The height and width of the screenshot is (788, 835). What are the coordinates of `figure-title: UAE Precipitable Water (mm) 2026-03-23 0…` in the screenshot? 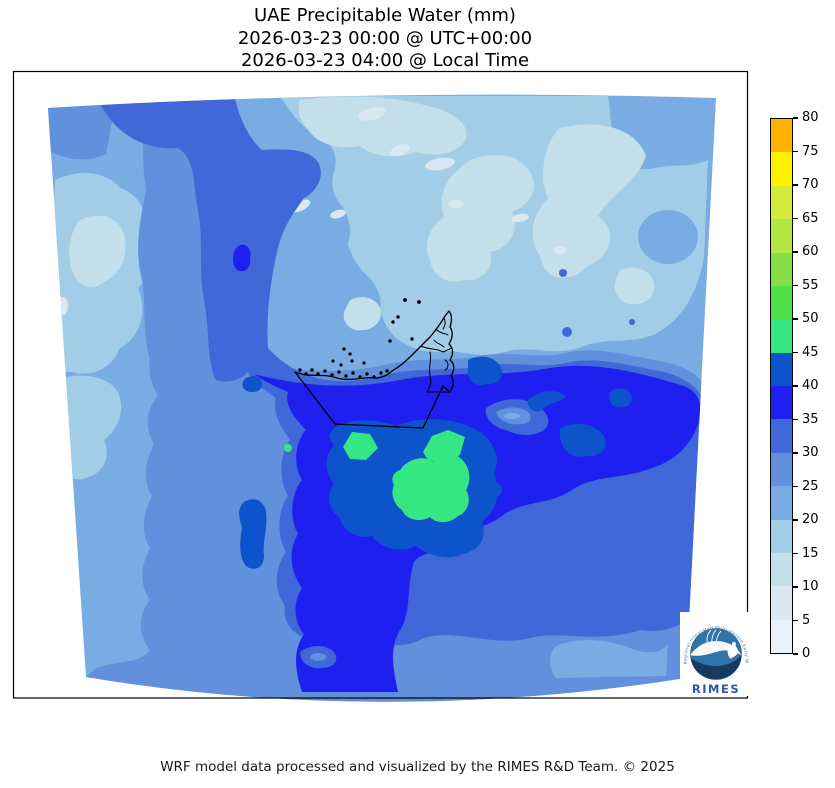 It's located at (385, 39).